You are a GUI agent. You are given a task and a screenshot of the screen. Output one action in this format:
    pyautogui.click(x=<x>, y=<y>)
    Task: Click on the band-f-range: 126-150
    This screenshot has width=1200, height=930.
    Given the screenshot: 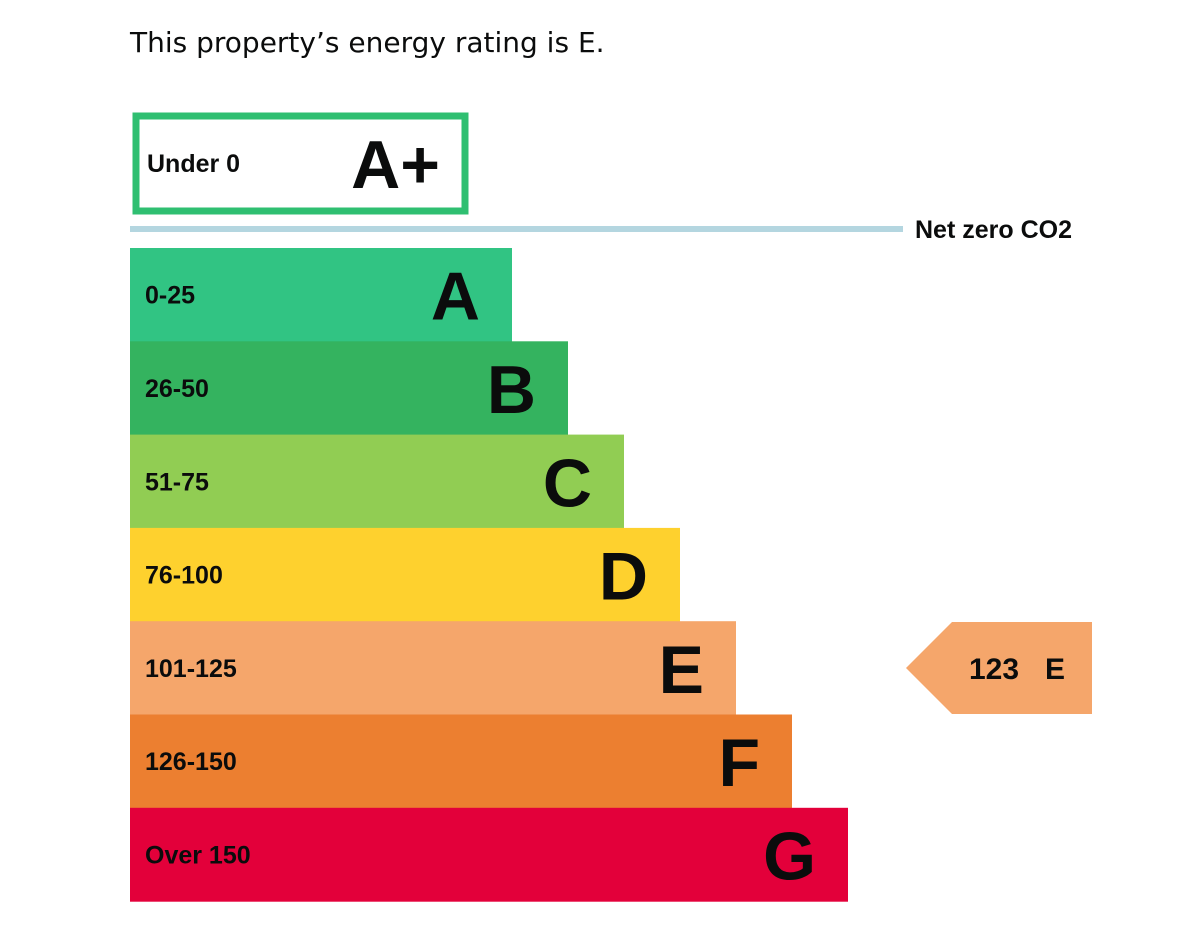 What is the action you would take?
    pyautogui.click(x=191, y=762)
    